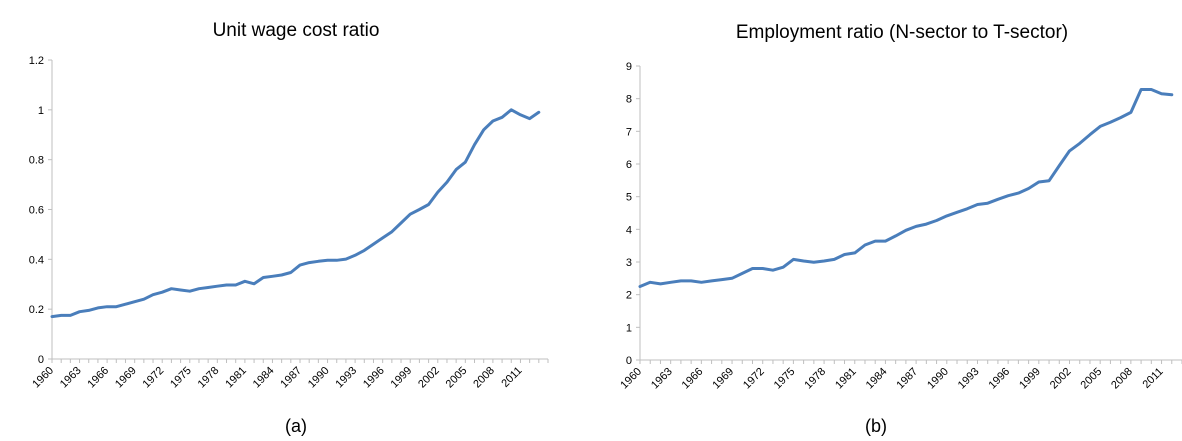 Image resolution: width=1182 pixels, height=441 pixels. Describe the element at coordinates (296, 30) in the screenshot. I see `chart-a-title: Unit wage cost ratio` at that location.